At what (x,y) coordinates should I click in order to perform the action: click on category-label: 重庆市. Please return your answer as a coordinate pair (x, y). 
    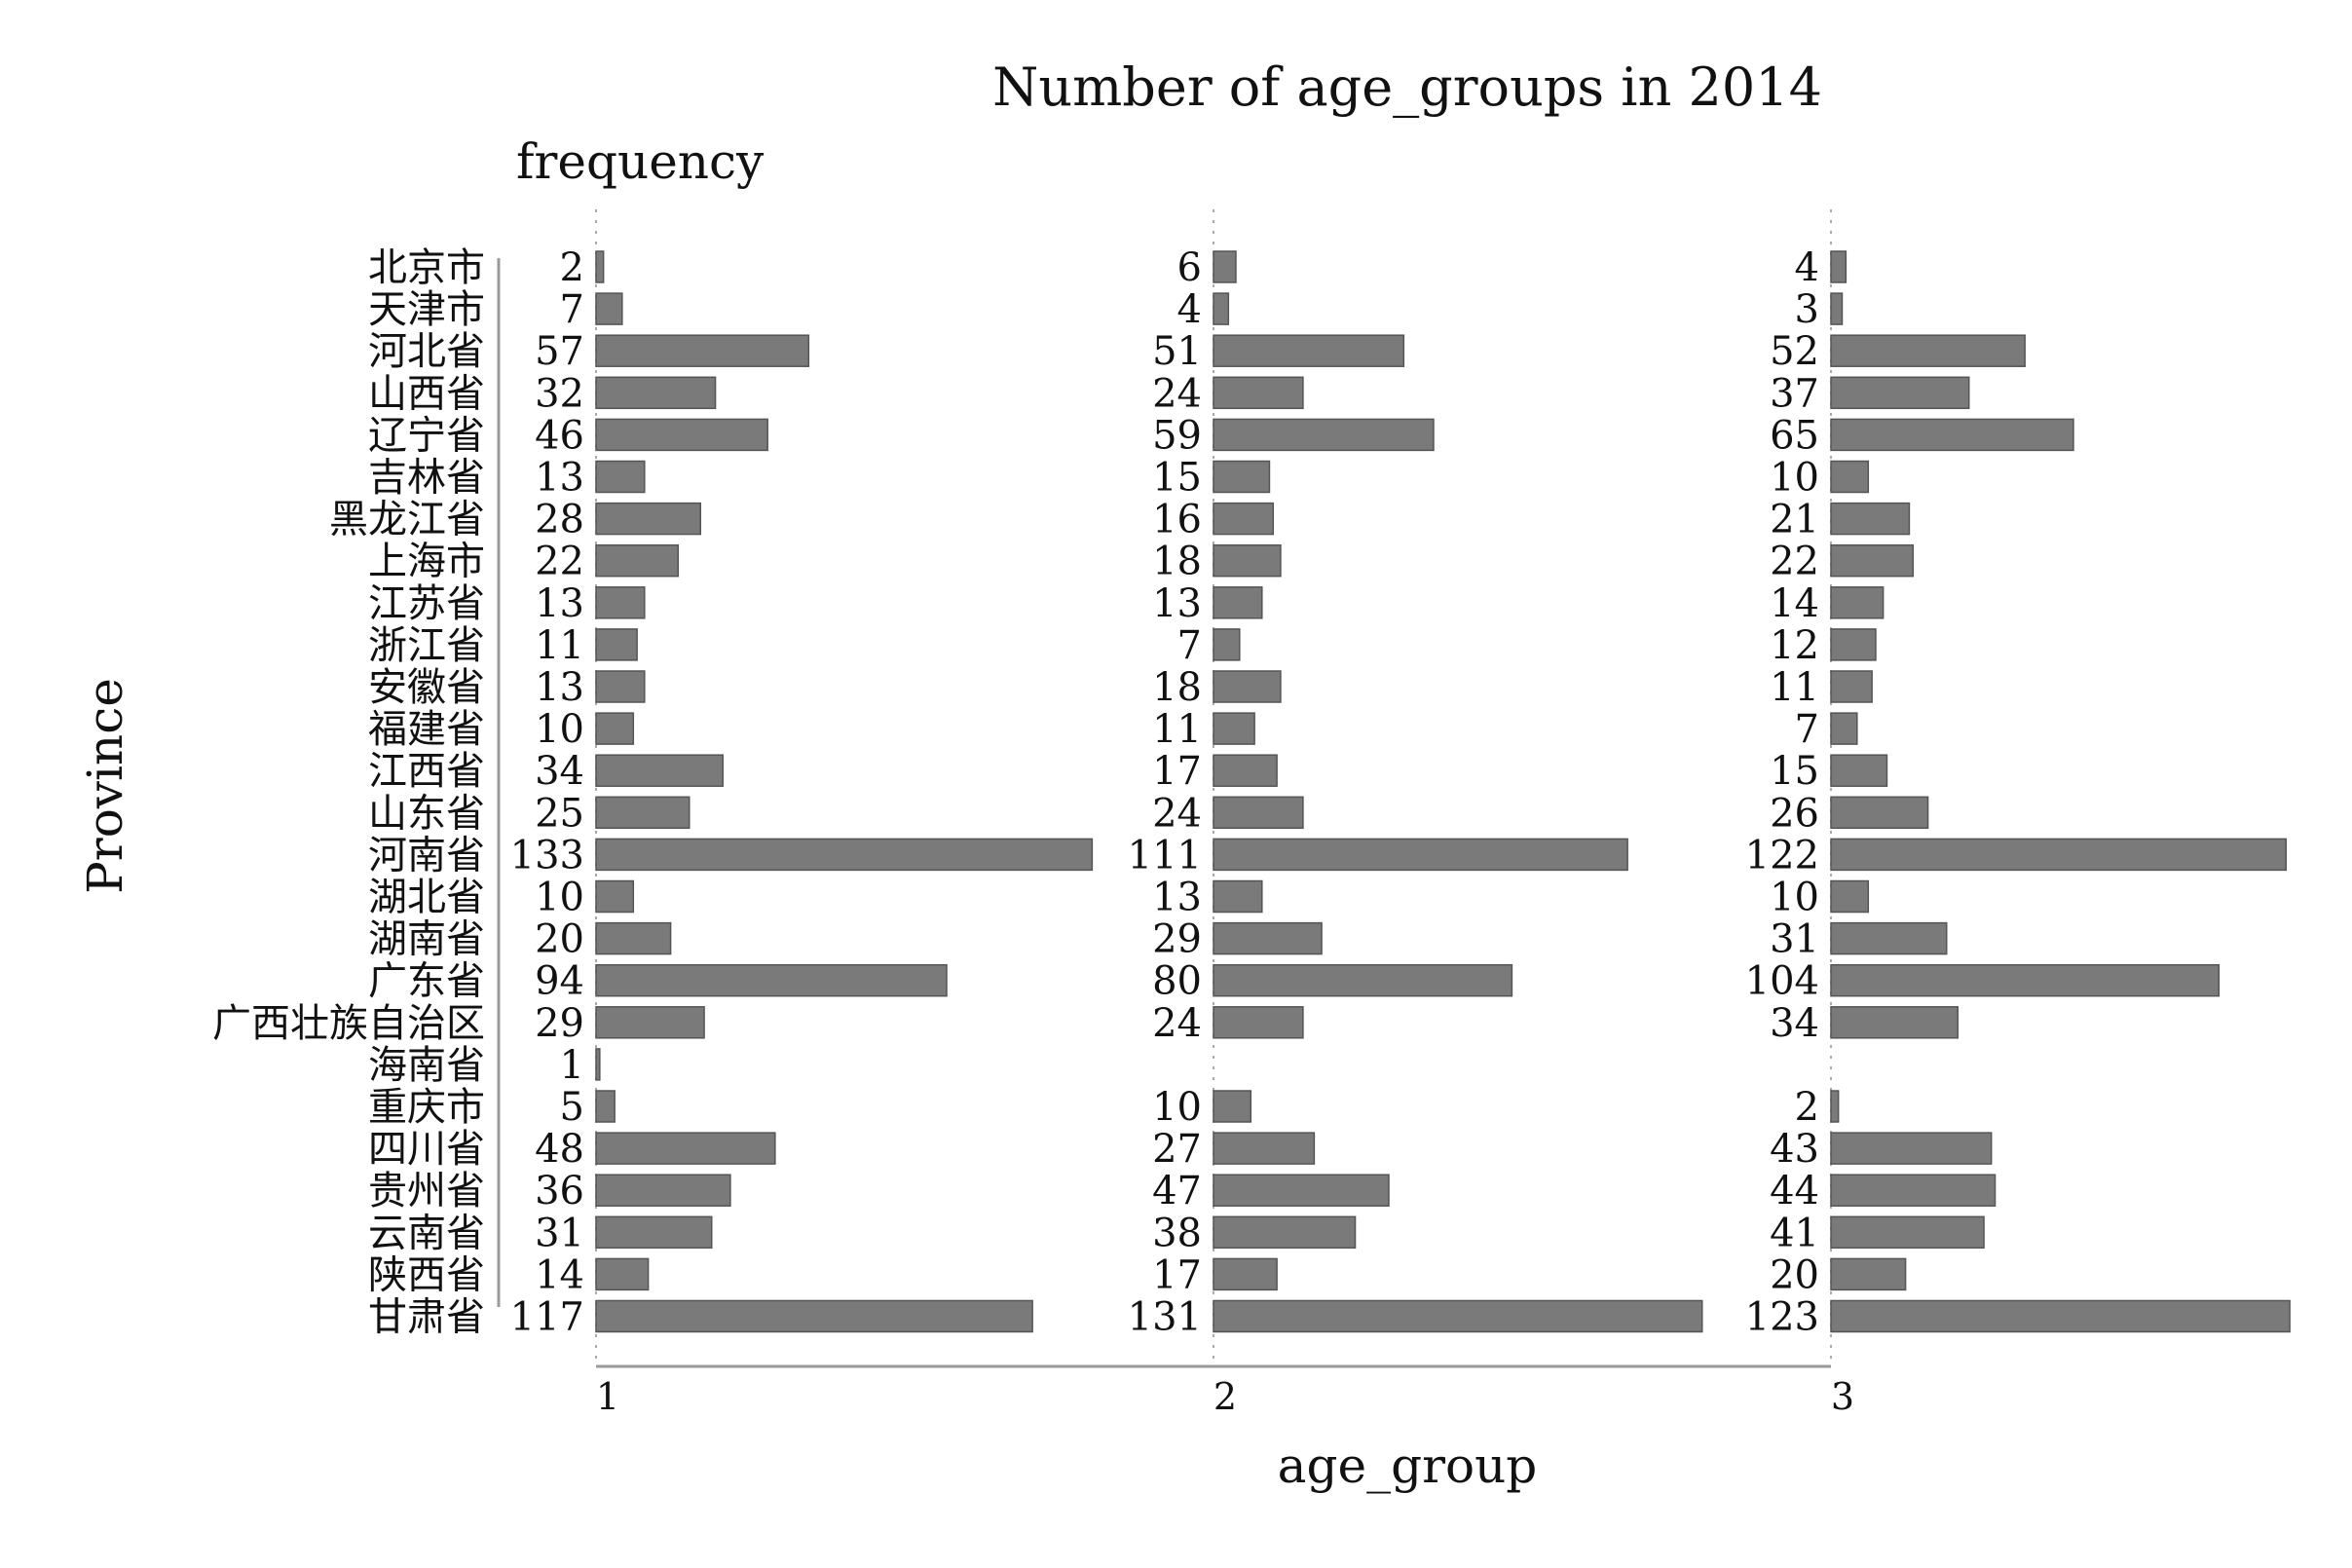
    Looking at the image, I should click on (426, 1107).